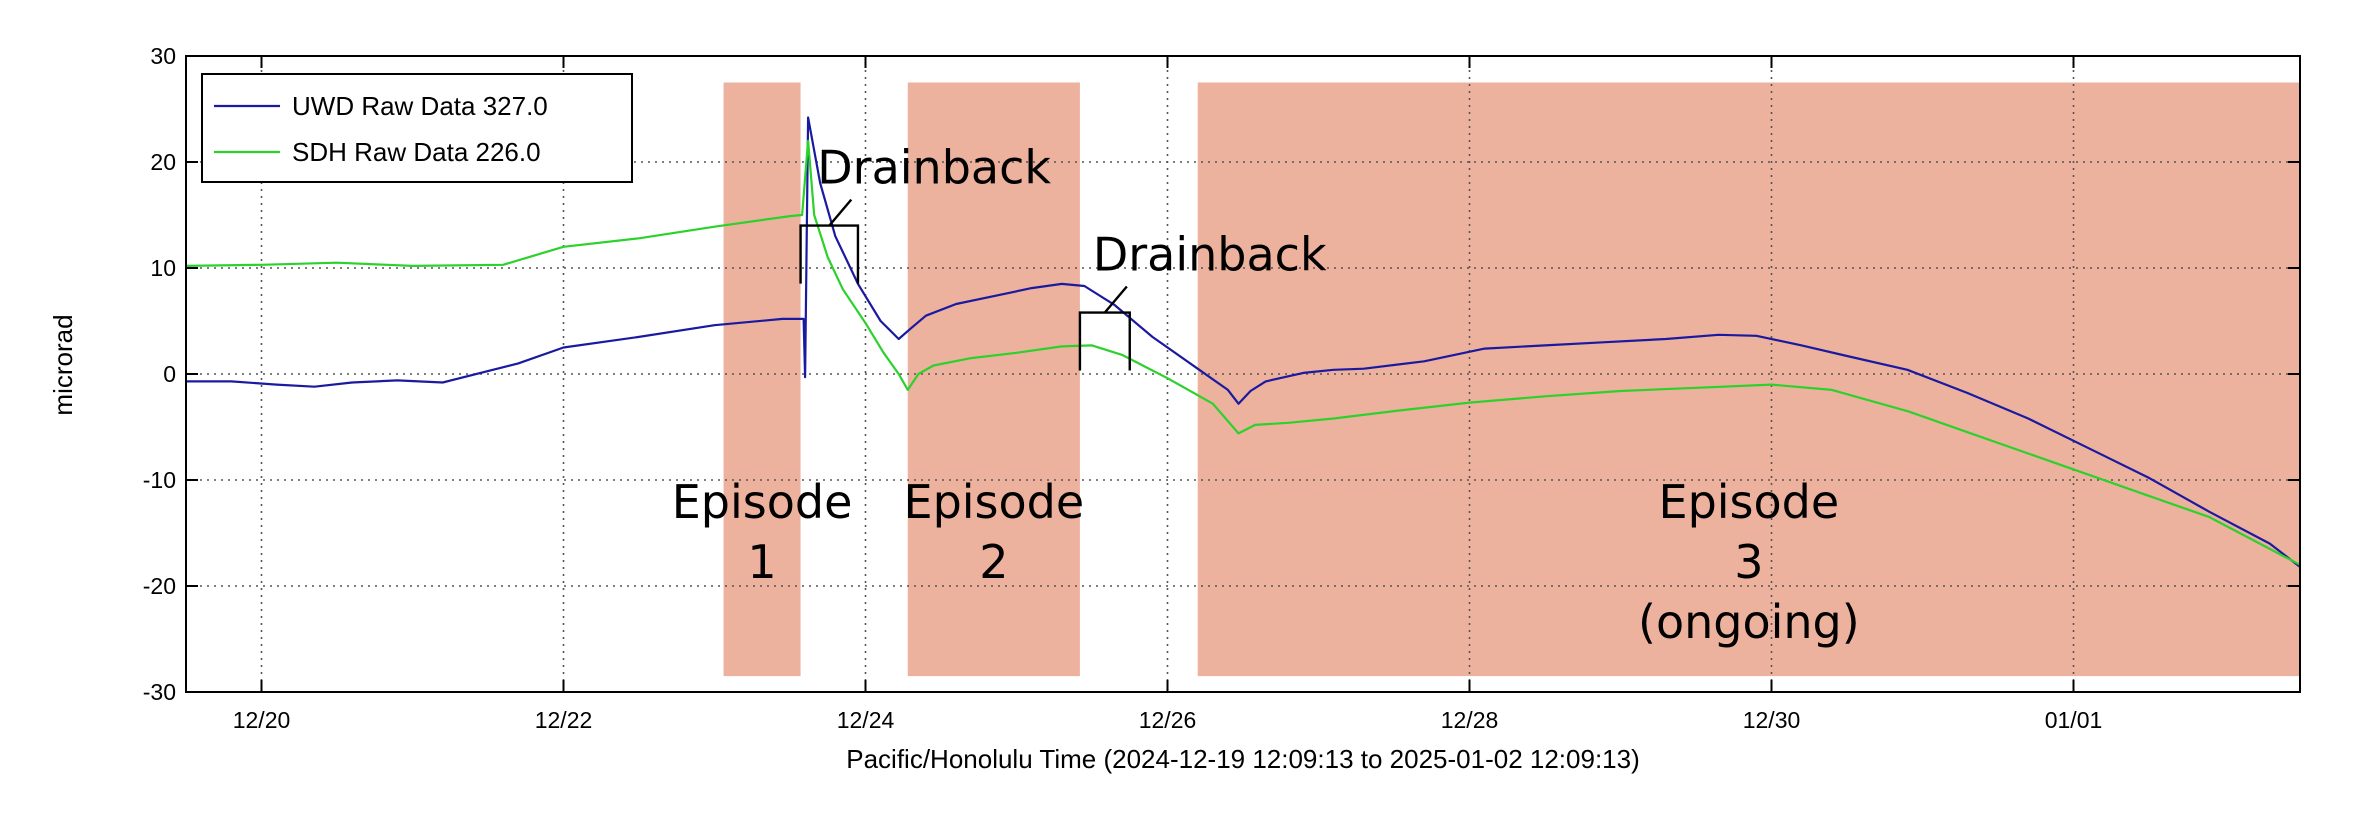 The width and height of the screenshot is (2372, 820). Describe the element at coordinates (163, 162) in the screenshot. I see `y-tick-label: 20` at that location.